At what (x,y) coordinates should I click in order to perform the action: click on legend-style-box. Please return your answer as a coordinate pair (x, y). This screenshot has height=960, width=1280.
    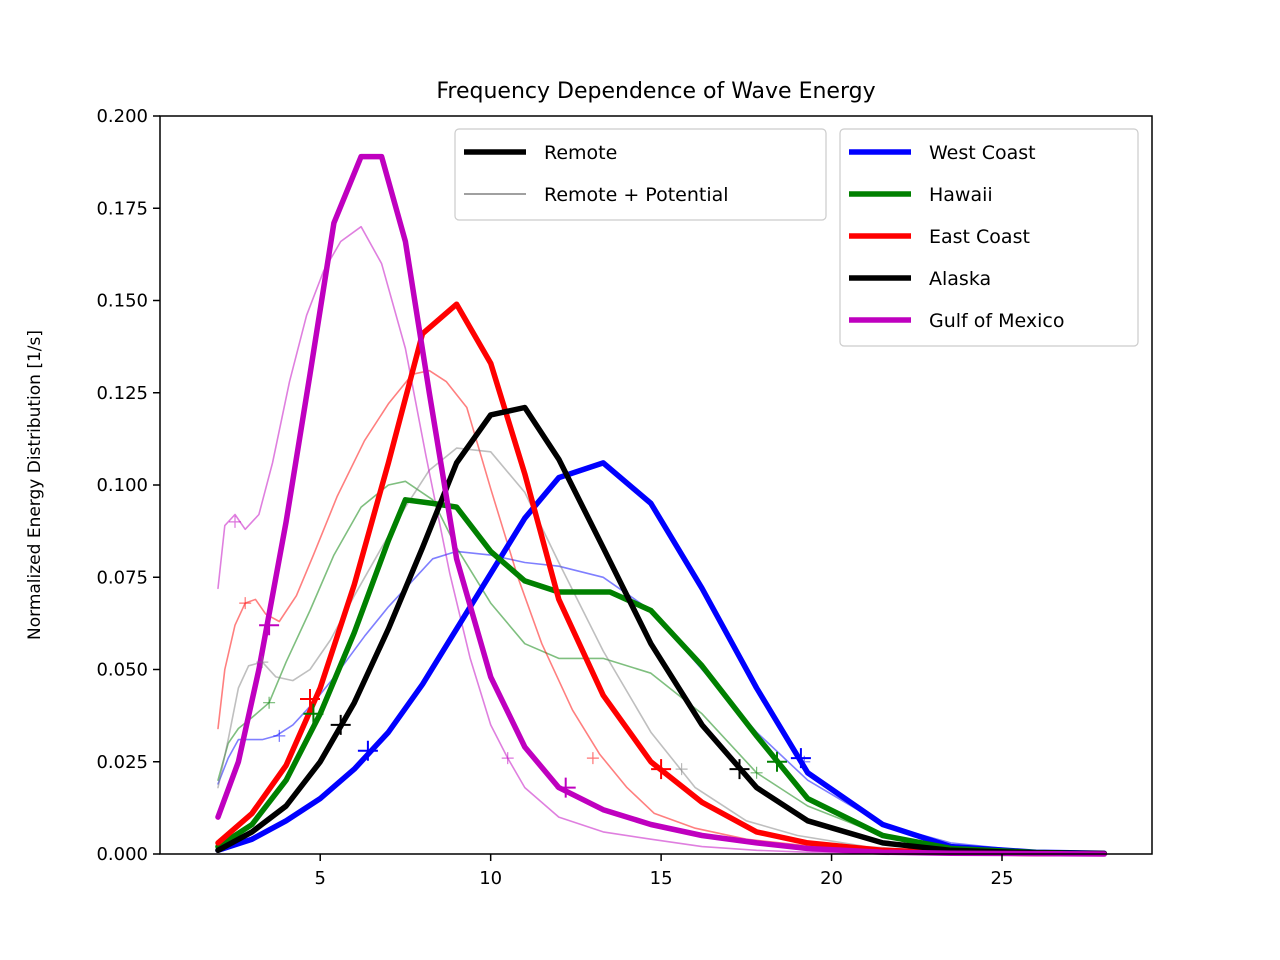
    Looking at the image, I should click on (640, 174).